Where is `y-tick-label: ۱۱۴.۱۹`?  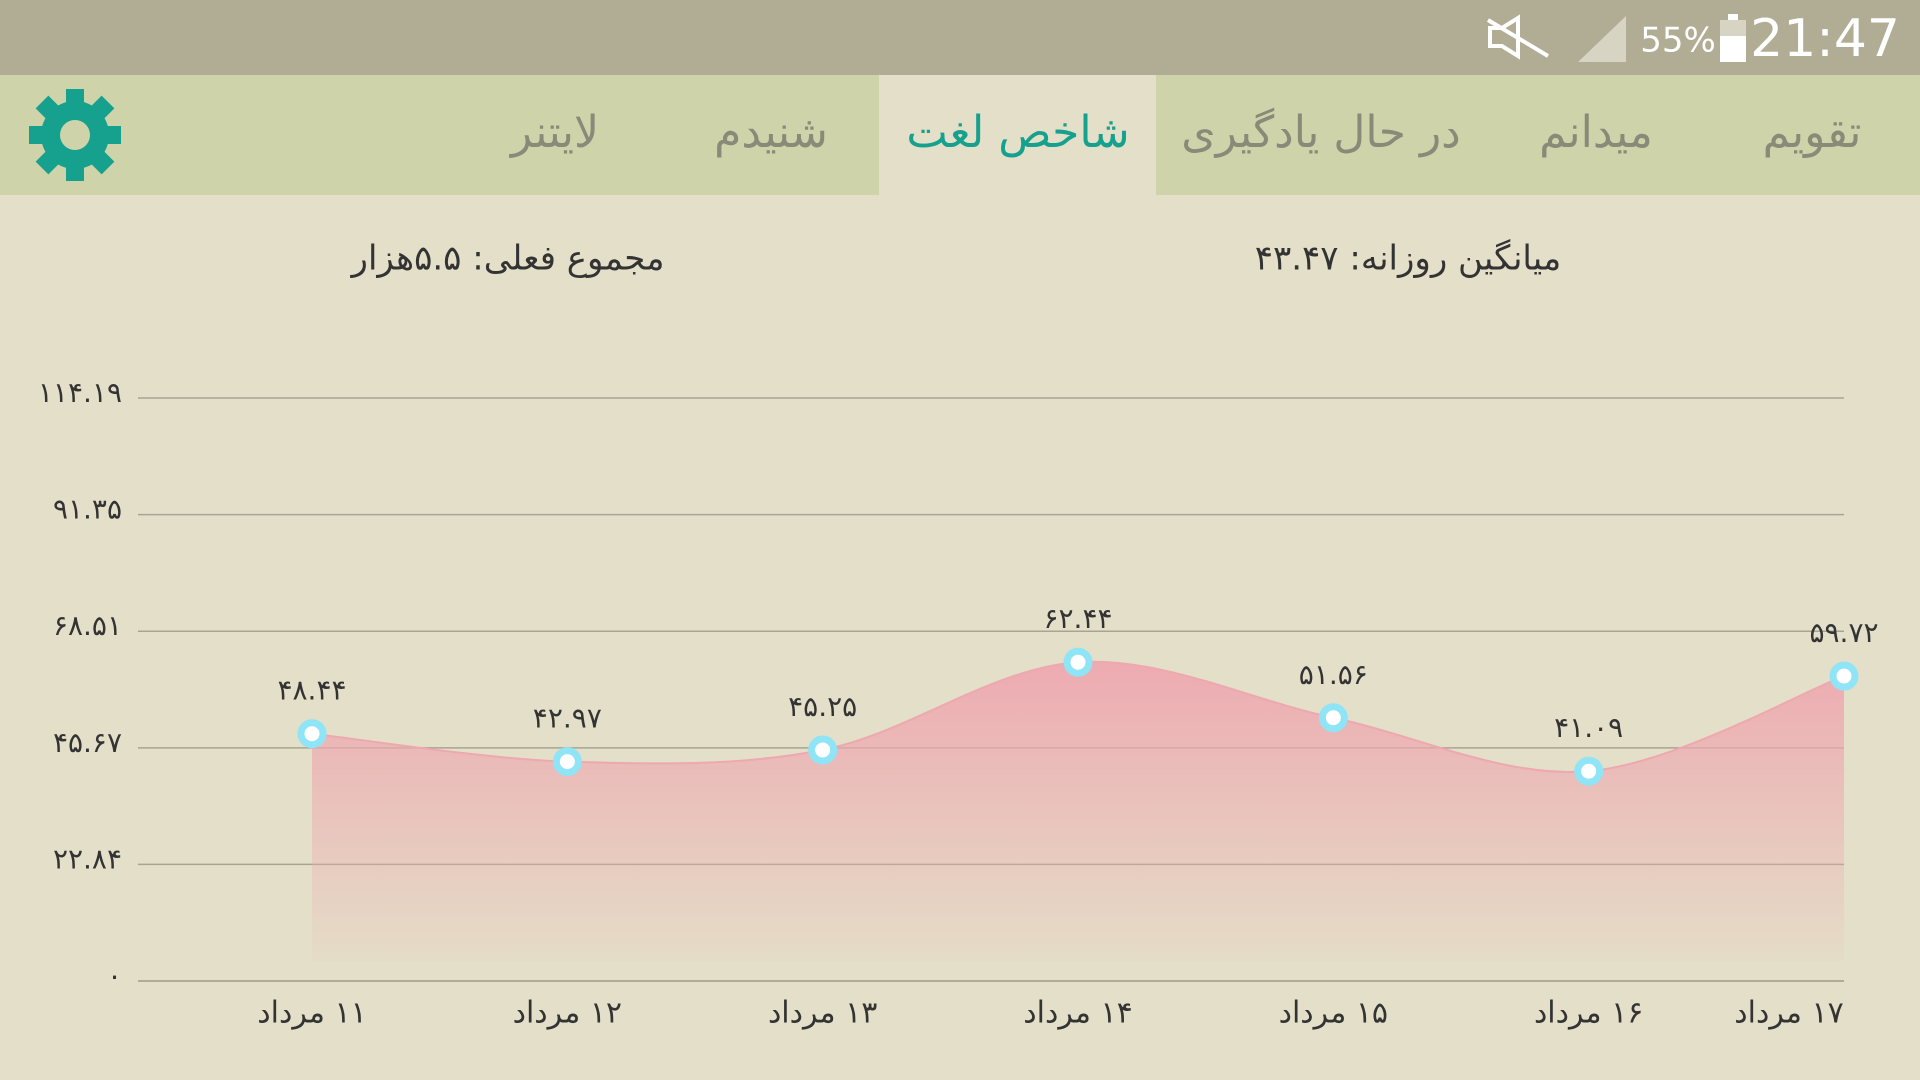
y-tick-label: ۱۱۴.۱۹ is located at coordinates (80, 392).